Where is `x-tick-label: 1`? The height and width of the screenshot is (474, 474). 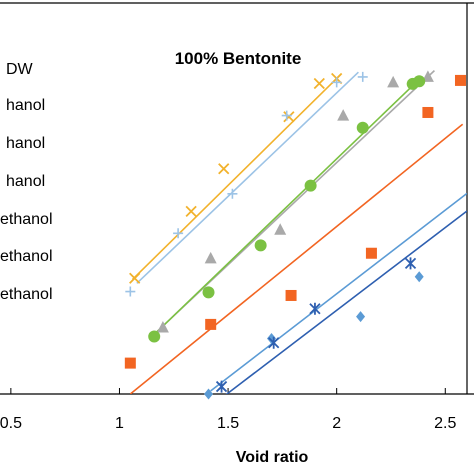
x-tick-label: 1 is located at coordinates (119, 423).